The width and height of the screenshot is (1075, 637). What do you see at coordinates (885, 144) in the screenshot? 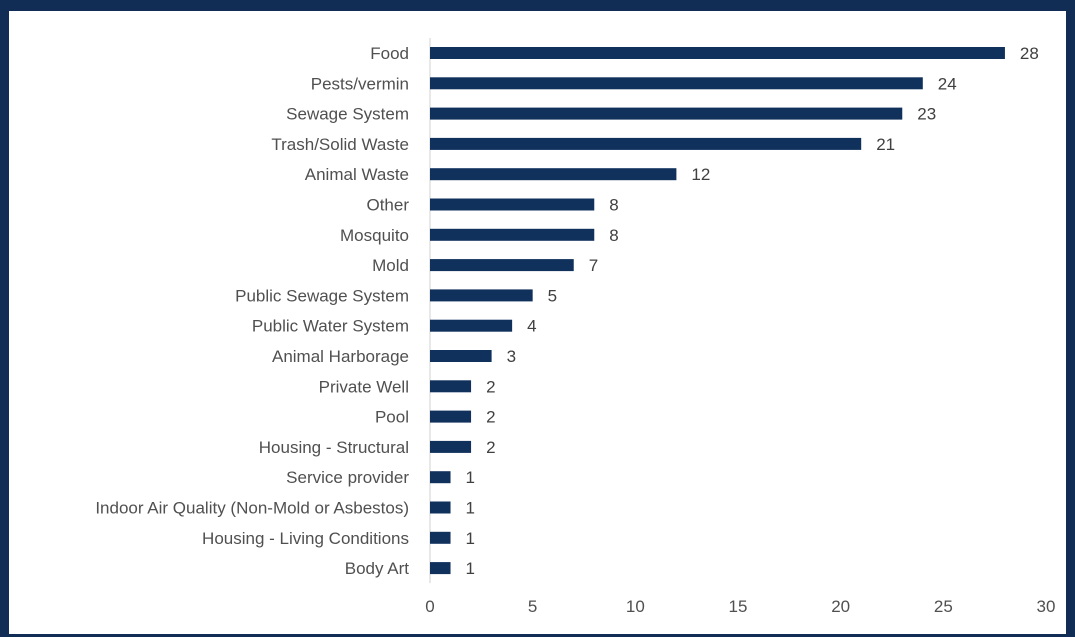
I see `data-label: 21` at bounding box center [885, 144].